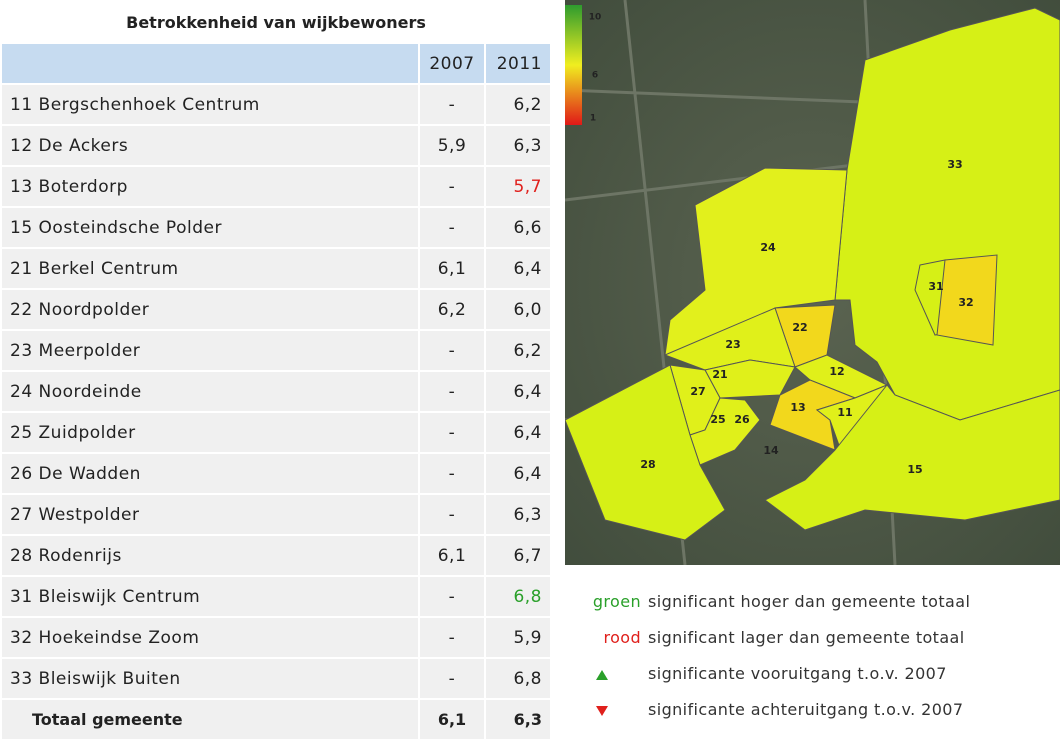 The height and width of the screenshot is (741, 1060). I want to click on table-row: 25 Zuidpolder -6,4, so click(276, 432).